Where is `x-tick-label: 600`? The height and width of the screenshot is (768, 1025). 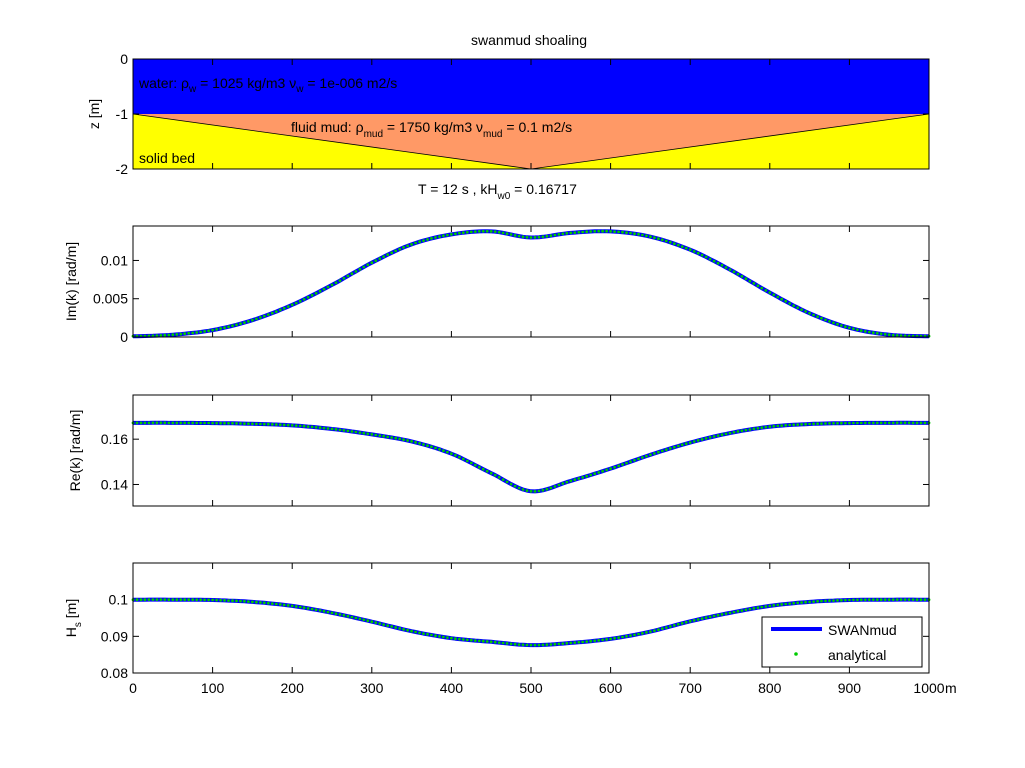
x-tick-label: 600 is located at coordinates (611, 688).